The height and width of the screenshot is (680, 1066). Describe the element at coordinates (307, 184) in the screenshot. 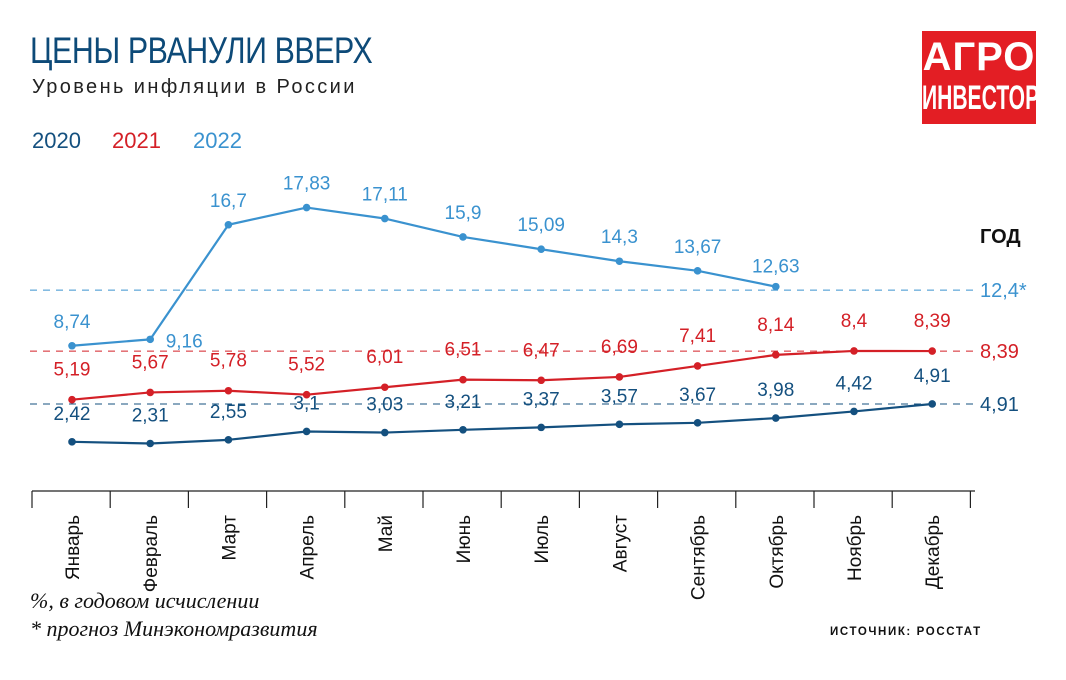

I see `data-label-2022: 17,83` at that location.